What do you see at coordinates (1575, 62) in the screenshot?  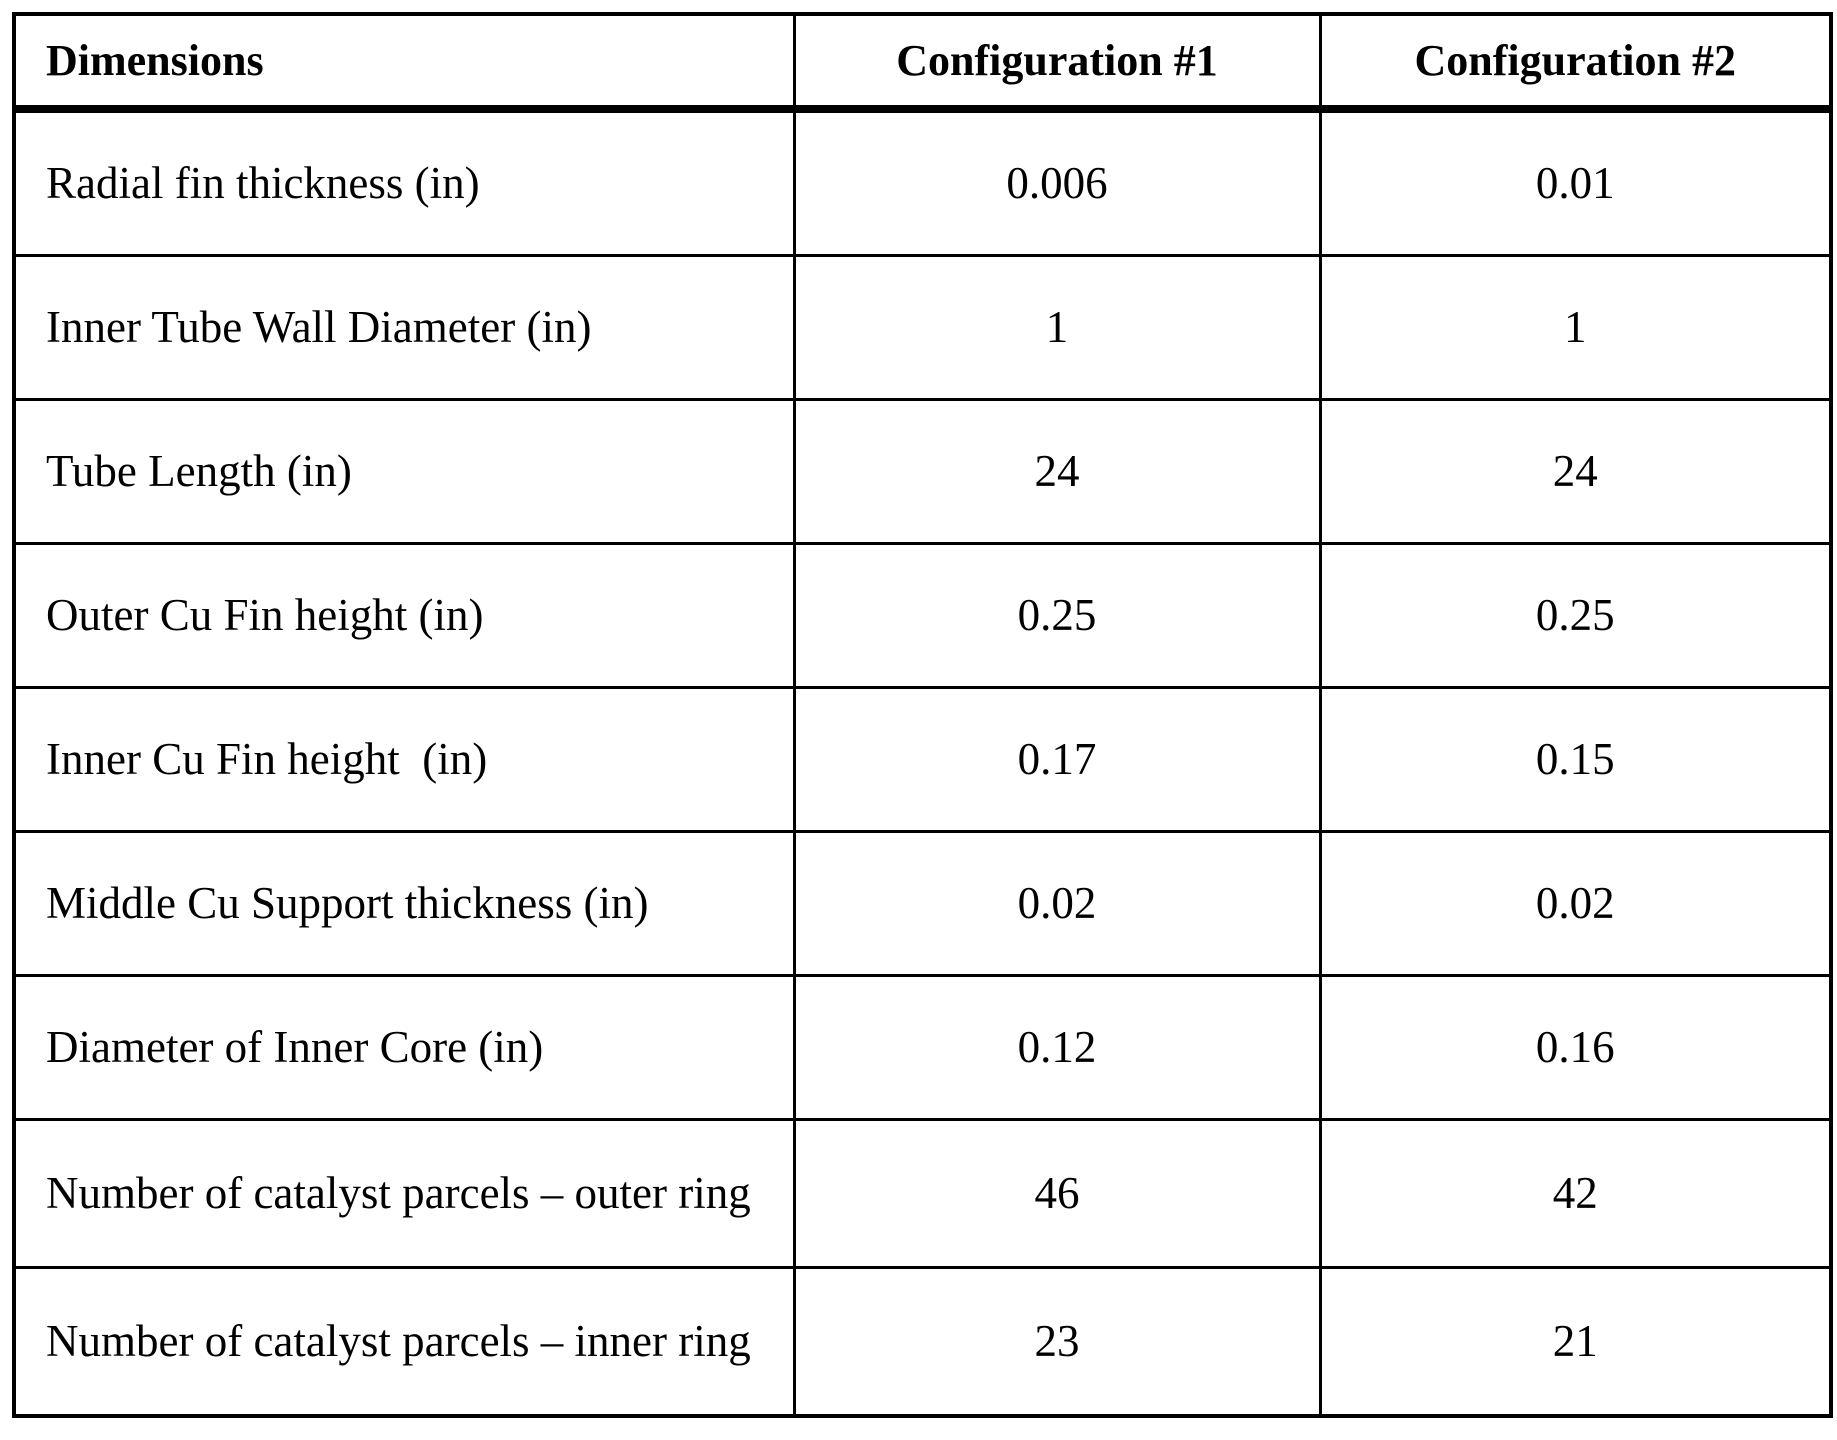 I see `header-configuration-2: Configuration #2` at bounding box center [1575, 62].